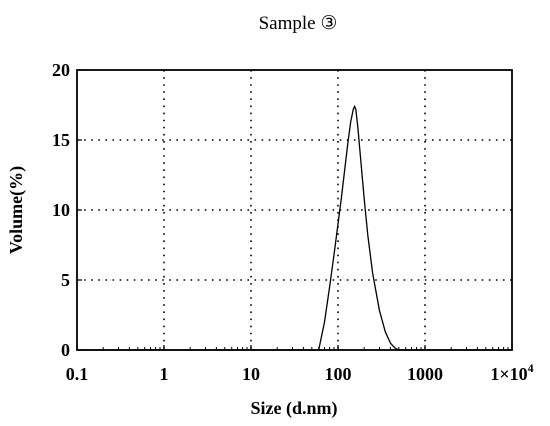 This screenshot has width=550, height=426. Describe the element at coordinates (16, 210) in the screenshot. I see `y-axis-label: Volume(%)` at that location.